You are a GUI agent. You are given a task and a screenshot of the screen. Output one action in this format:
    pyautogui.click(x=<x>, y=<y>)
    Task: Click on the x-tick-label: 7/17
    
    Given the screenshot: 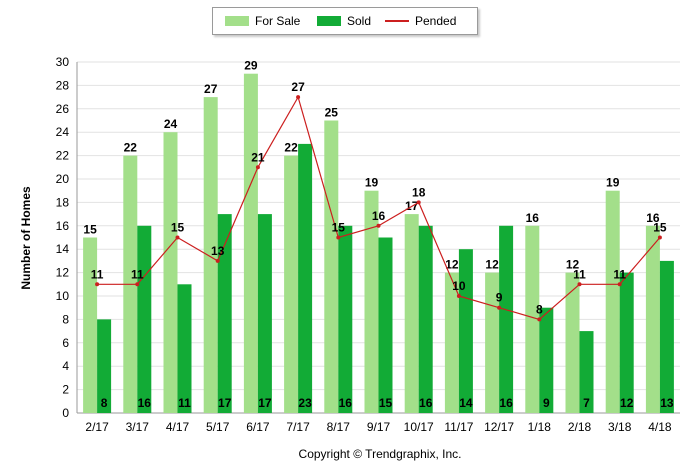 What is the action you would take?
    pyautogui.click(x=298, y=427)
    